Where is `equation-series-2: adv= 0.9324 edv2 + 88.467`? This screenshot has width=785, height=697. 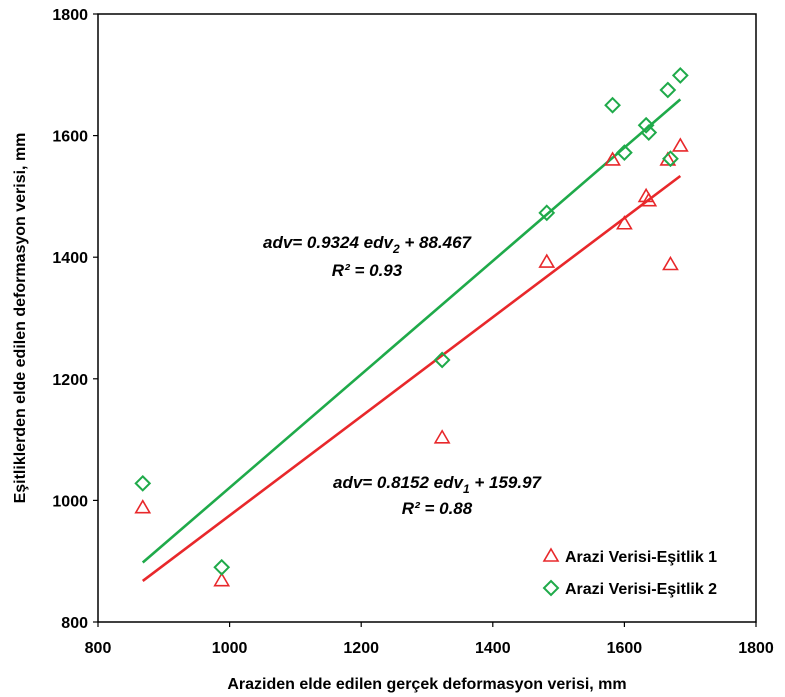 equation-series-2: adv= 0.9324 edv2 + 88.467 is located at coordinates (368, 244).